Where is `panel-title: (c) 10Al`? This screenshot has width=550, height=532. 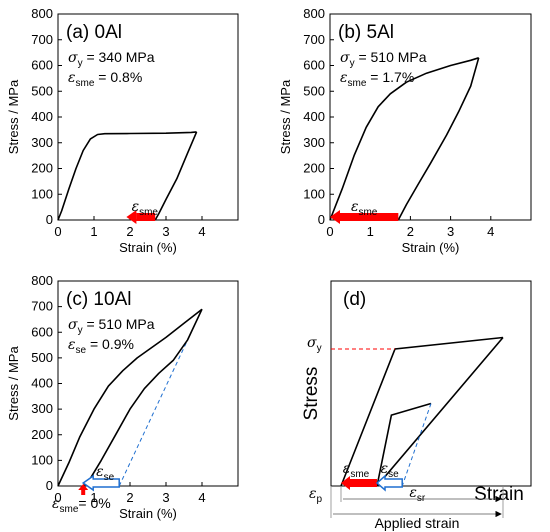
panel-title: (c) 10Al is located at coordinates (98, 299).